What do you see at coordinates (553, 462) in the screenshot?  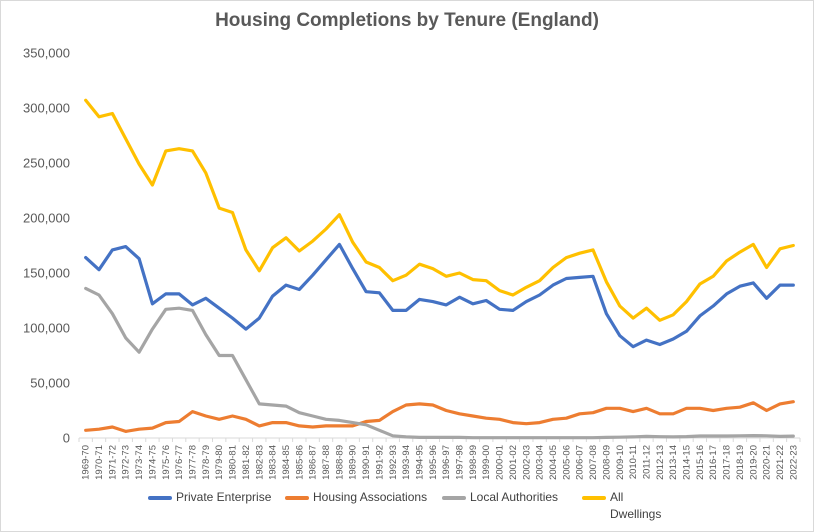 I see `x-tick-label: 2004-05` at bounding box center [553, 462].